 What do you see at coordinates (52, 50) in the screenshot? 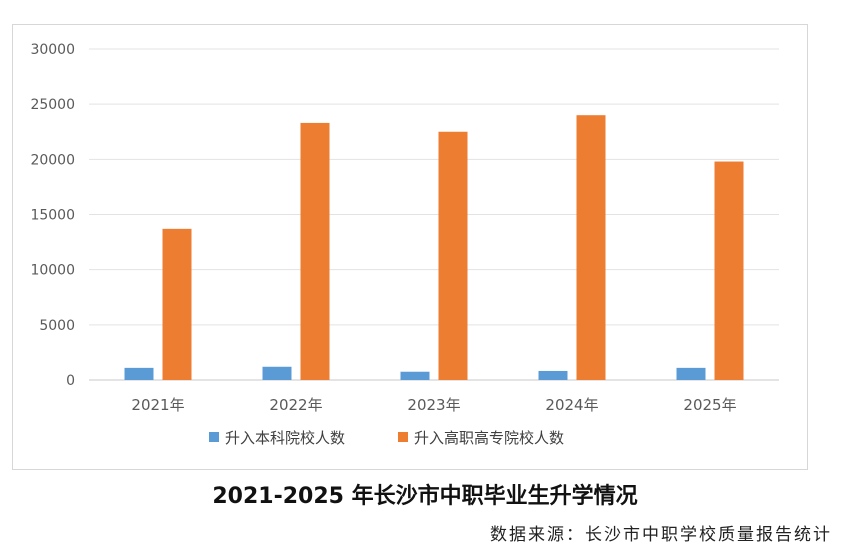
I see `y-tick-label: 30000` at bounding box center [52, 50].